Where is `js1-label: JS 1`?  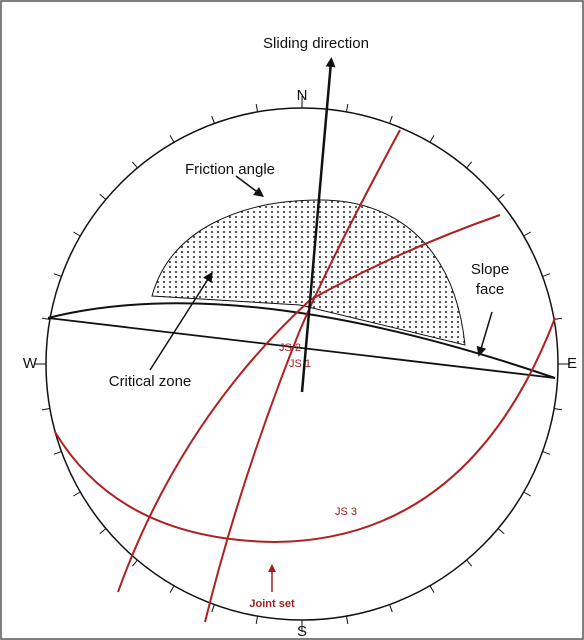
js1-label: JS 1 is located at coordinates (300, 364).